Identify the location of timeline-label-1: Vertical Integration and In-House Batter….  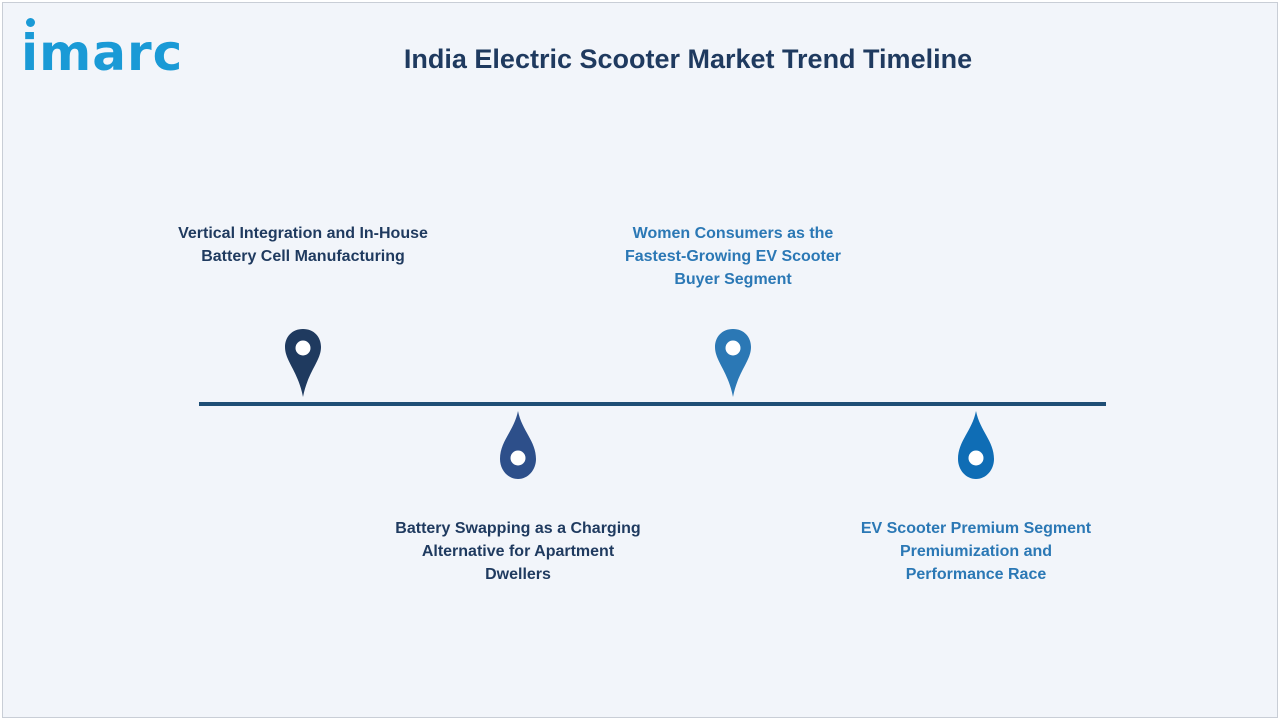
(303, 245).